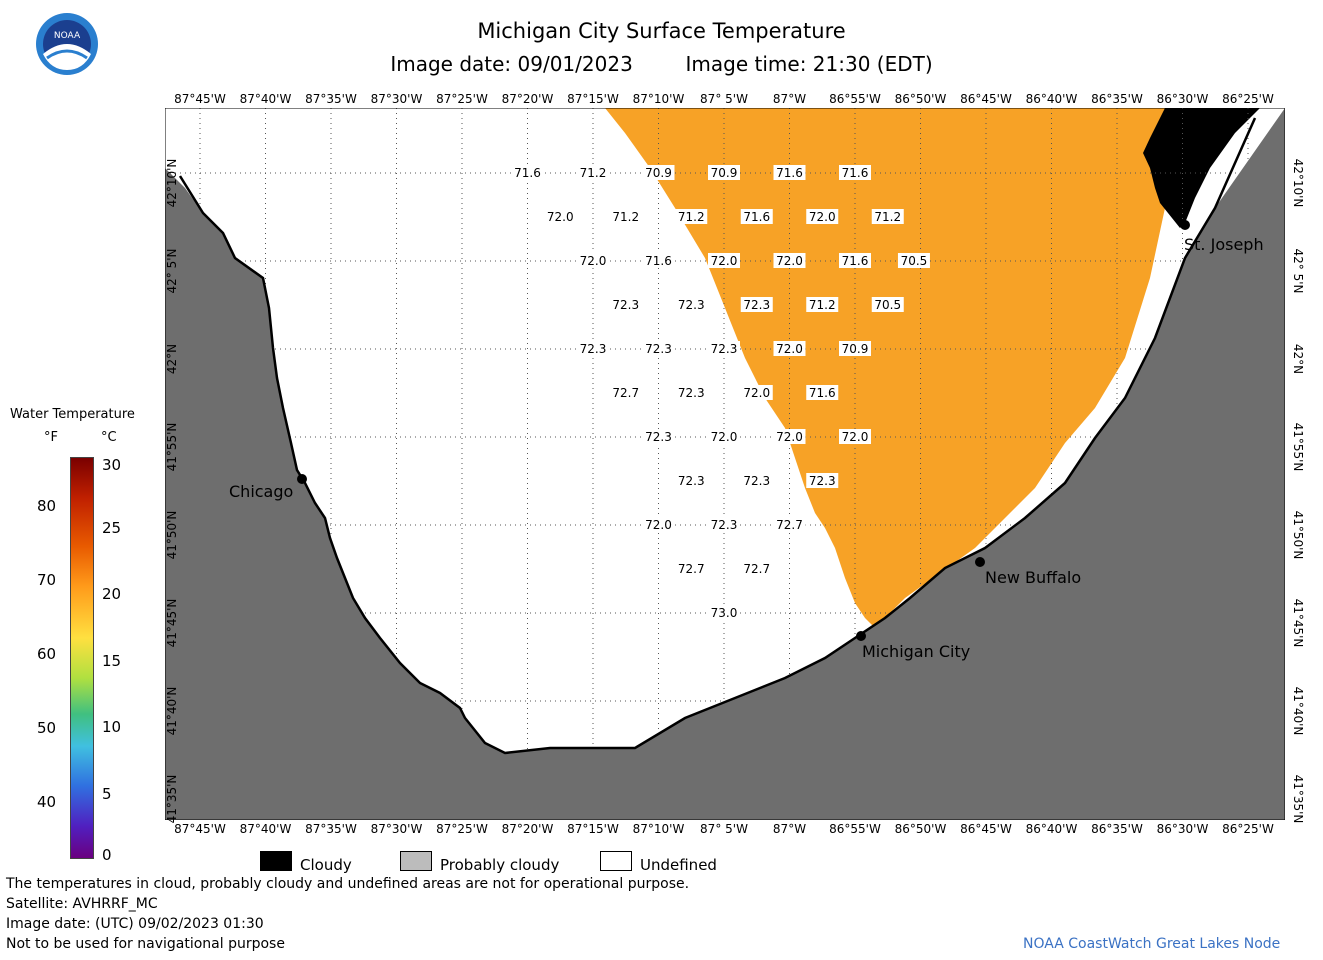 This screenshot has width=1323, height=960. I want to click on svg-text: 73.0, so click(724, 613).